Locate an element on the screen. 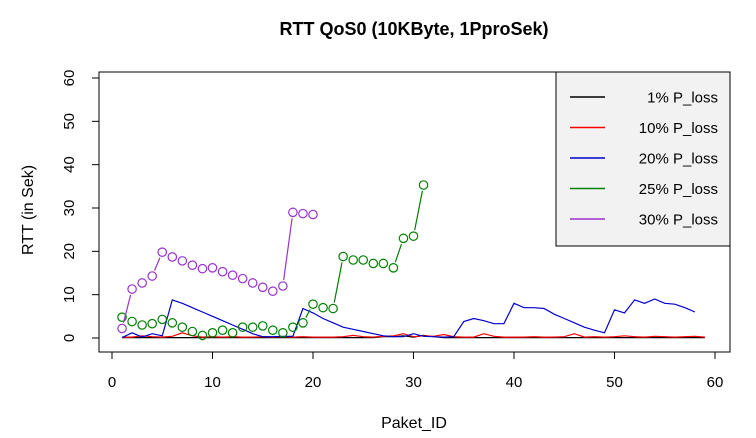 The image size is (756, 438). y-axis: 0 10 20 30 40 50 60 is located at coordinates (80, 206).